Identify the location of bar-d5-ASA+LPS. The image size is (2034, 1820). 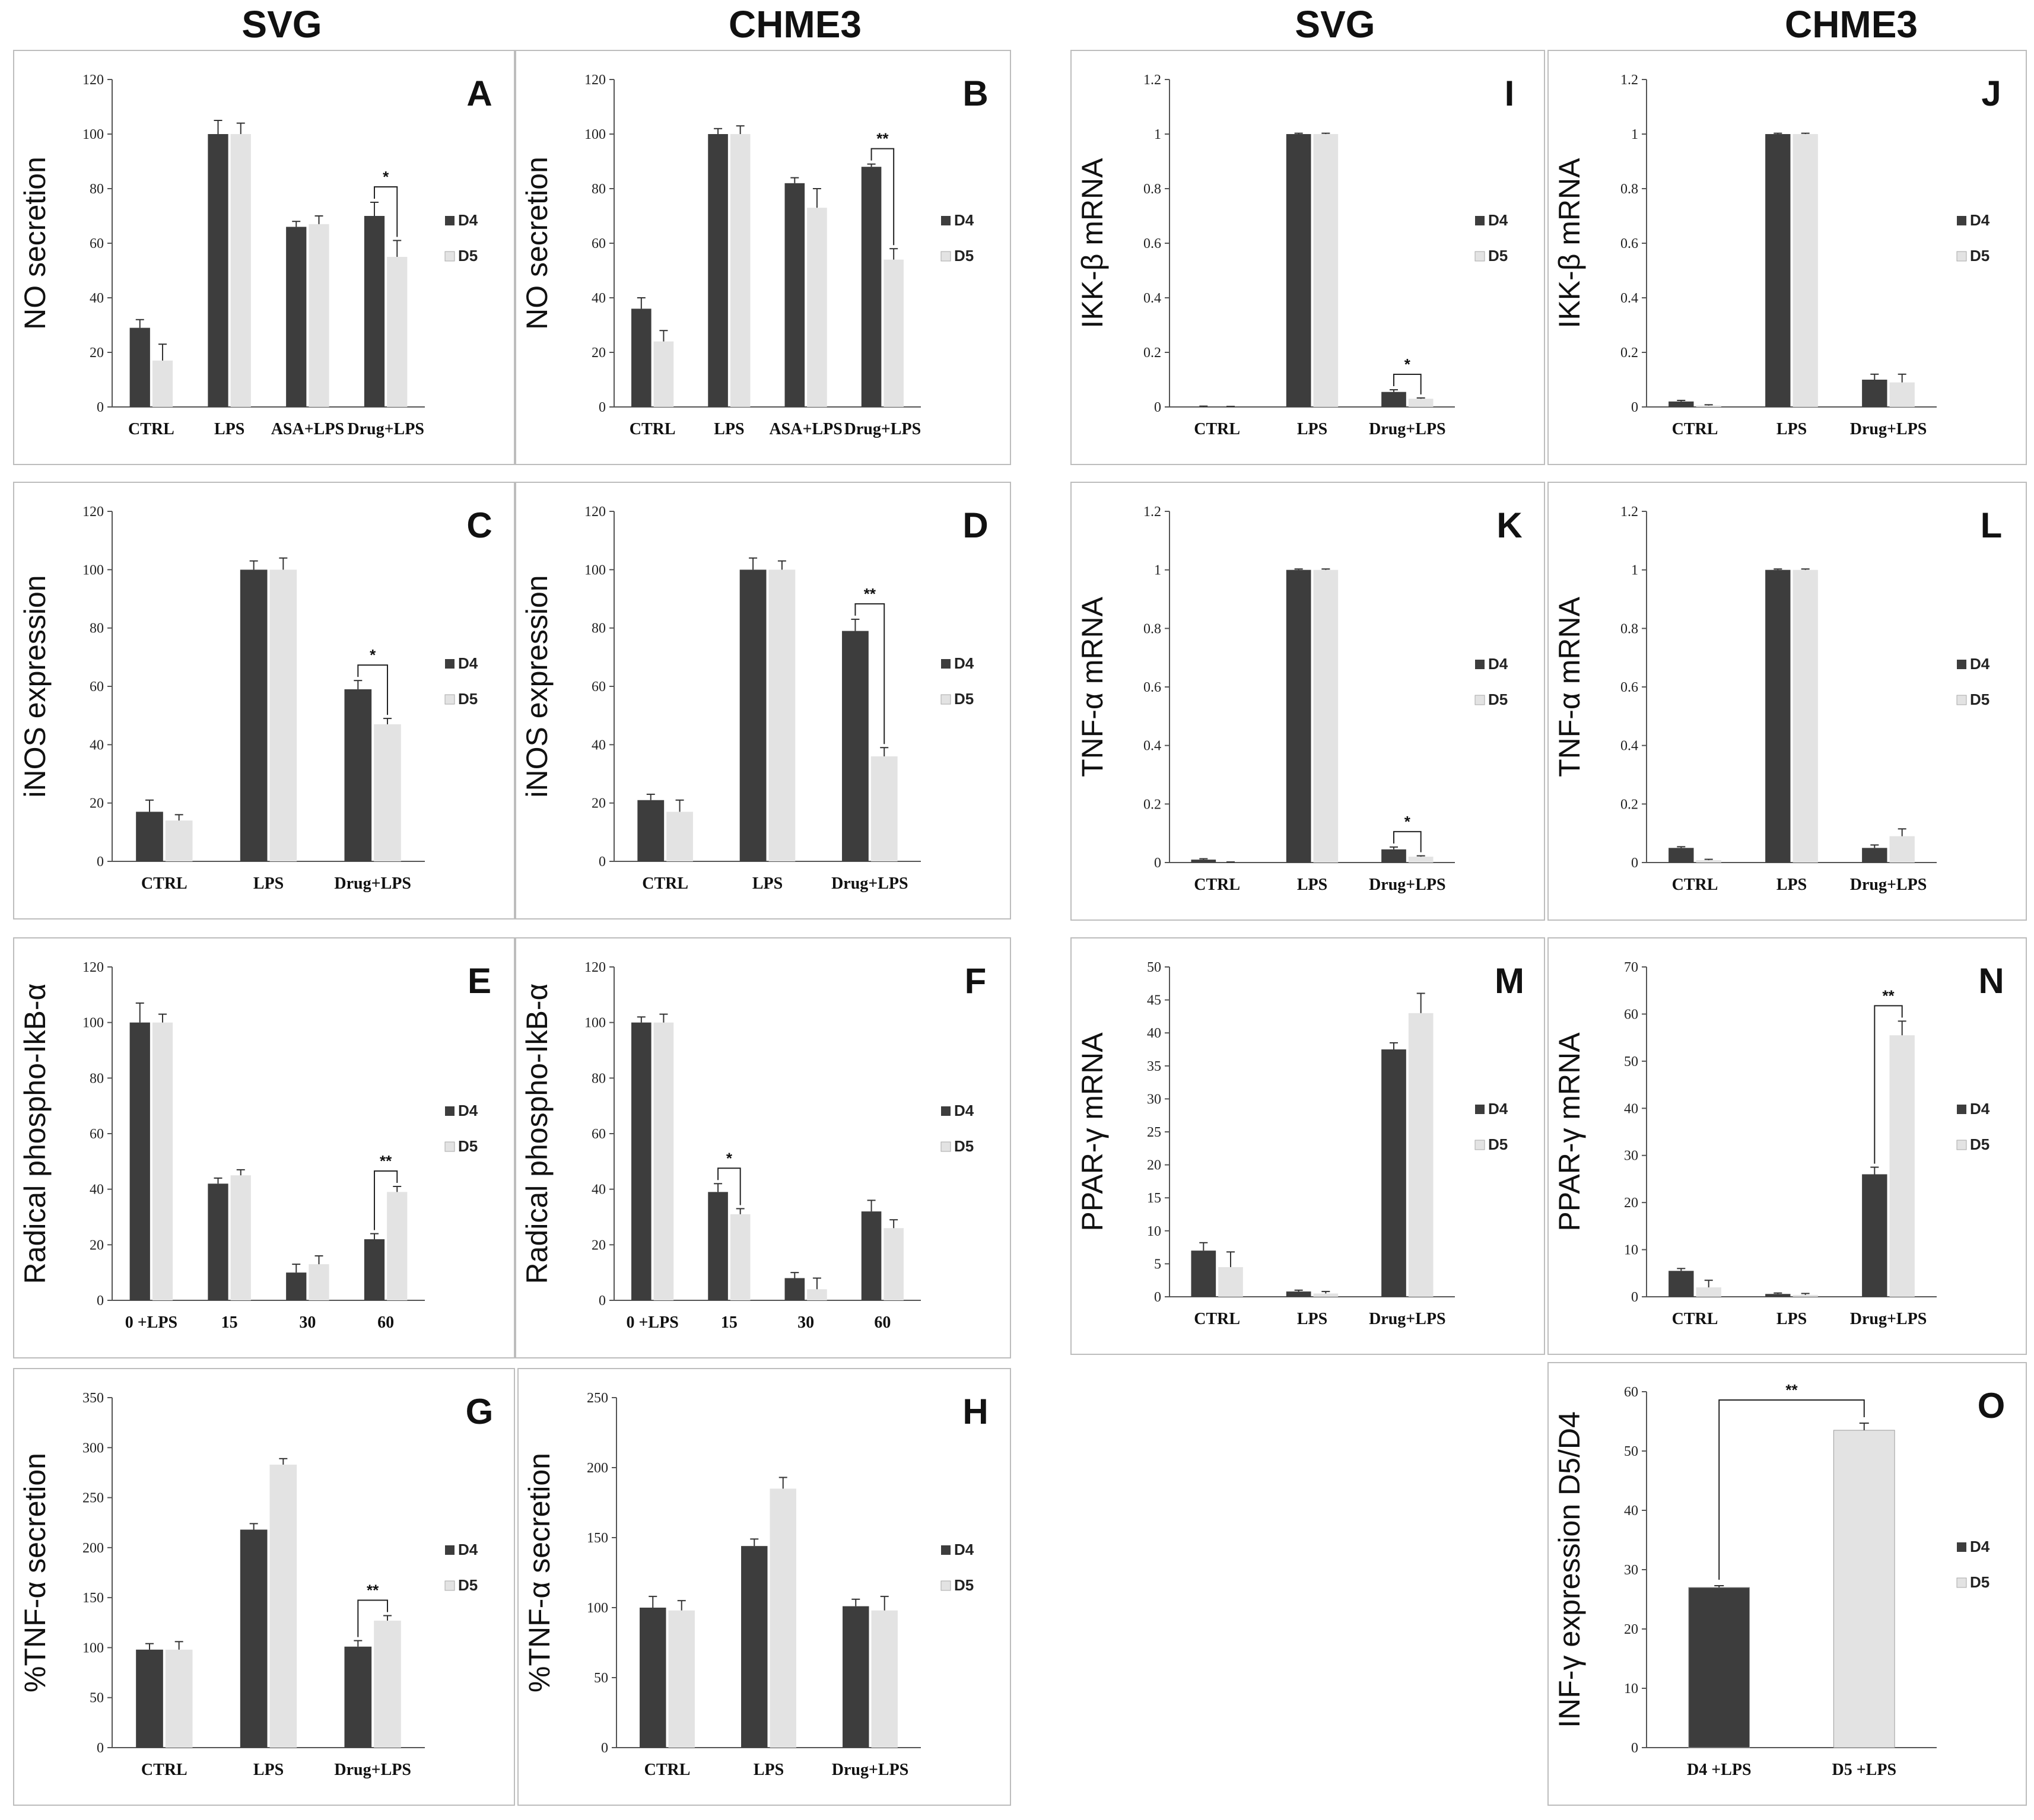
(817, 307).